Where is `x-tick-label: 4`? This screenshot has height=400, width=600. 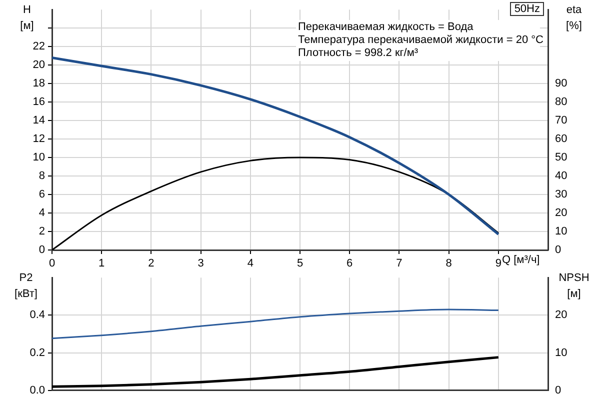 x-tick-label: 4 is located at coordinates (250, 264).